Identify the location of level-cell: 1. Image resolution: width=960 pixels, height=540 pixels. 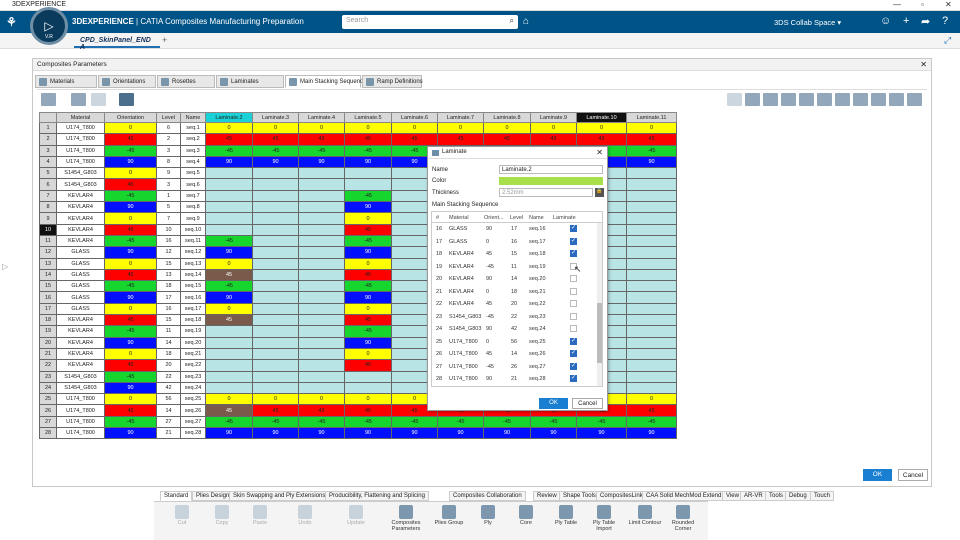
(168, 196).